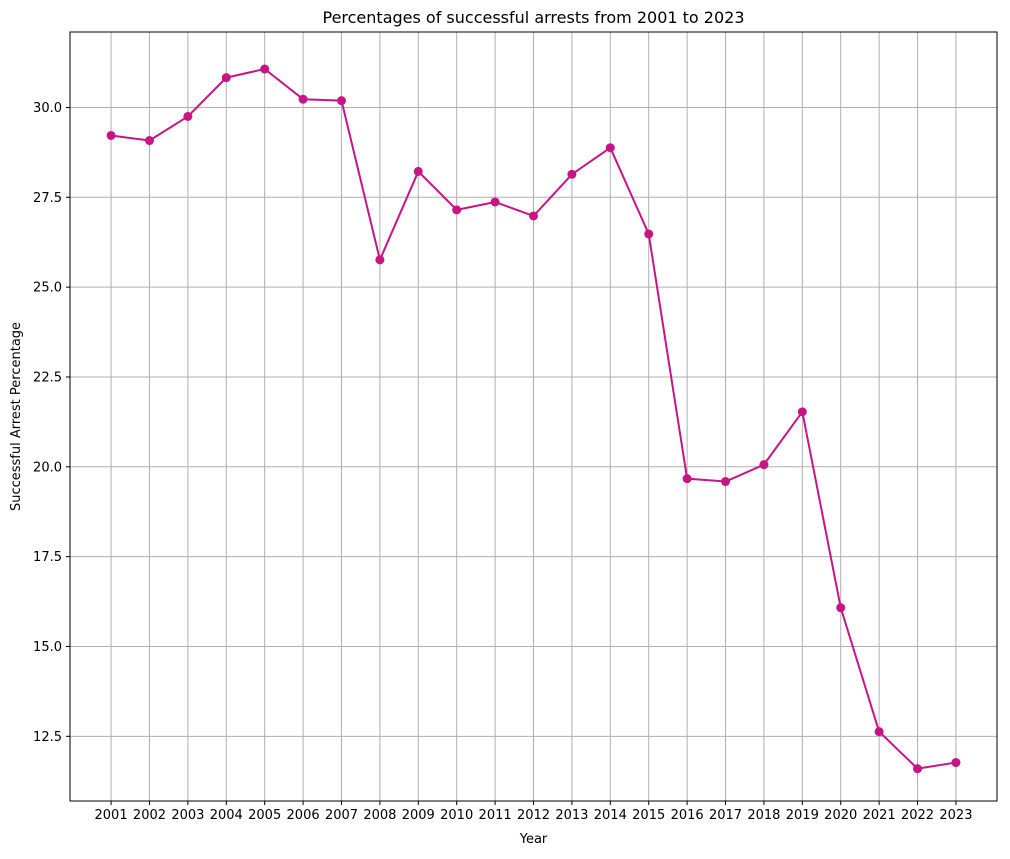 The image size is (1010, 859). Describe the element at coordinates (879, 815) in the screenshot. I see `x-tick-label: 2021` at that location.